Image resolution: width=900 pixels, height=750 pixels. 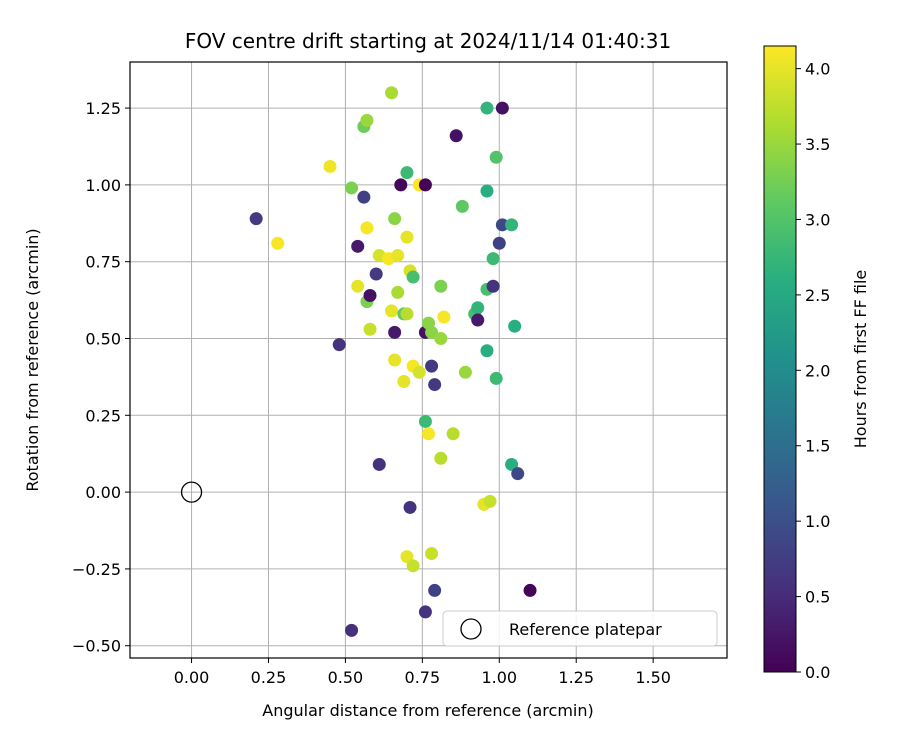 What do you see at coordinates (423, 677) in the screenshot?
I see `x-tick-label: 0.75` at bounding box center [423, 677].